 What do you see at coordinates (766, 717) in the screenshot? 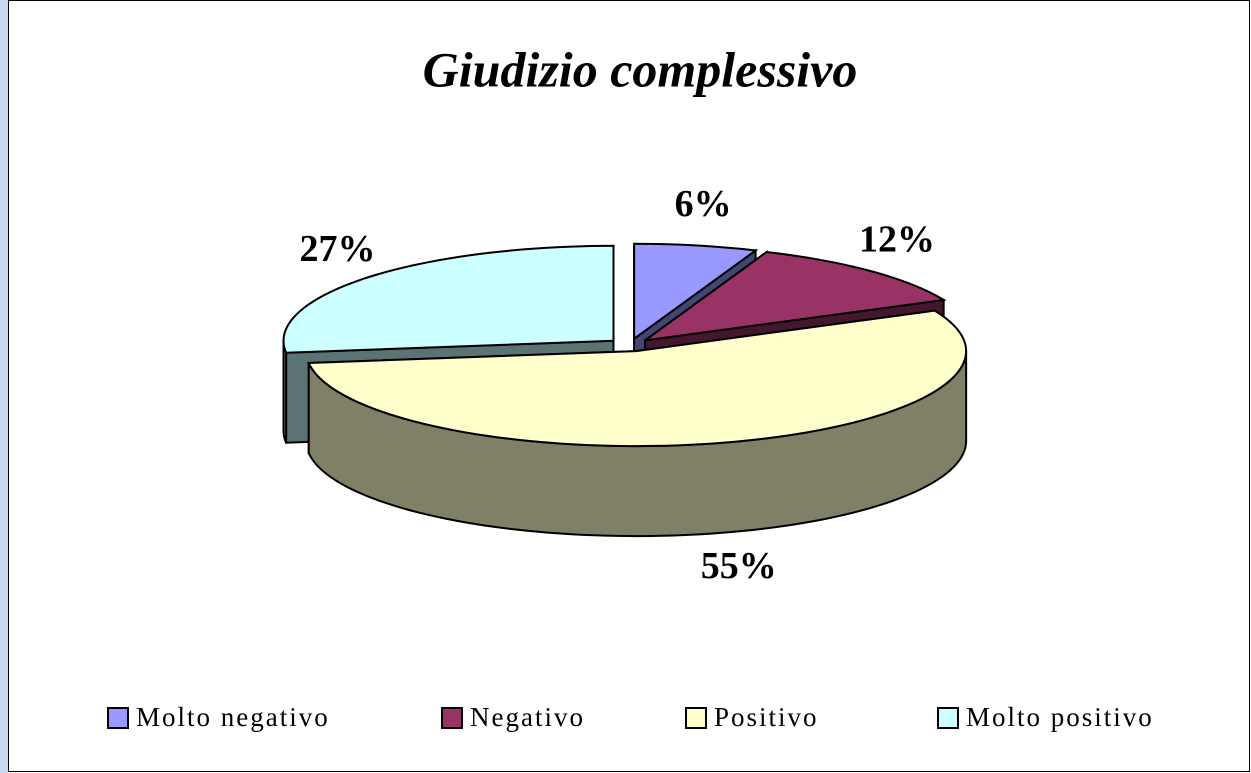
I see `legend-label: Positivo` at bounding box center [766, 717].